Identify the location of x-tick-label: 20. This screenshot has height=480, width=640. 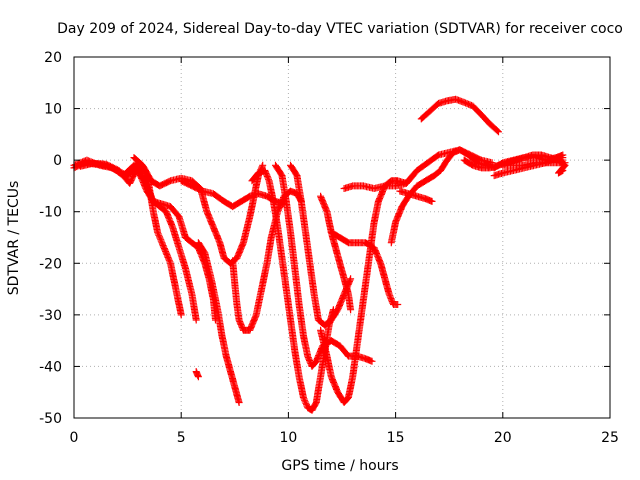
(503, 438).